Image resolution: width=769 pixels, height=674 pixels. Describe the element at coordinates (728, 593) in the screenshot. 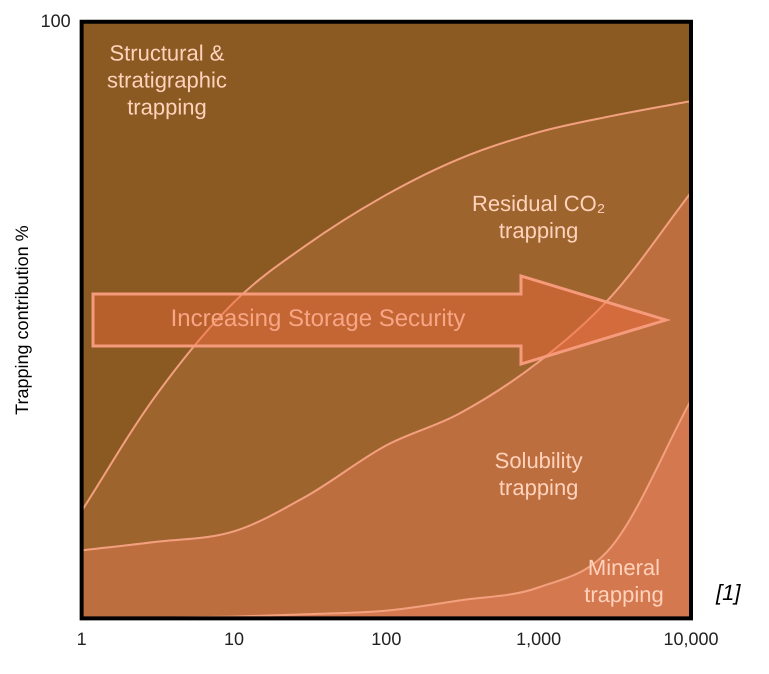

I see `text: [1]` at that location.